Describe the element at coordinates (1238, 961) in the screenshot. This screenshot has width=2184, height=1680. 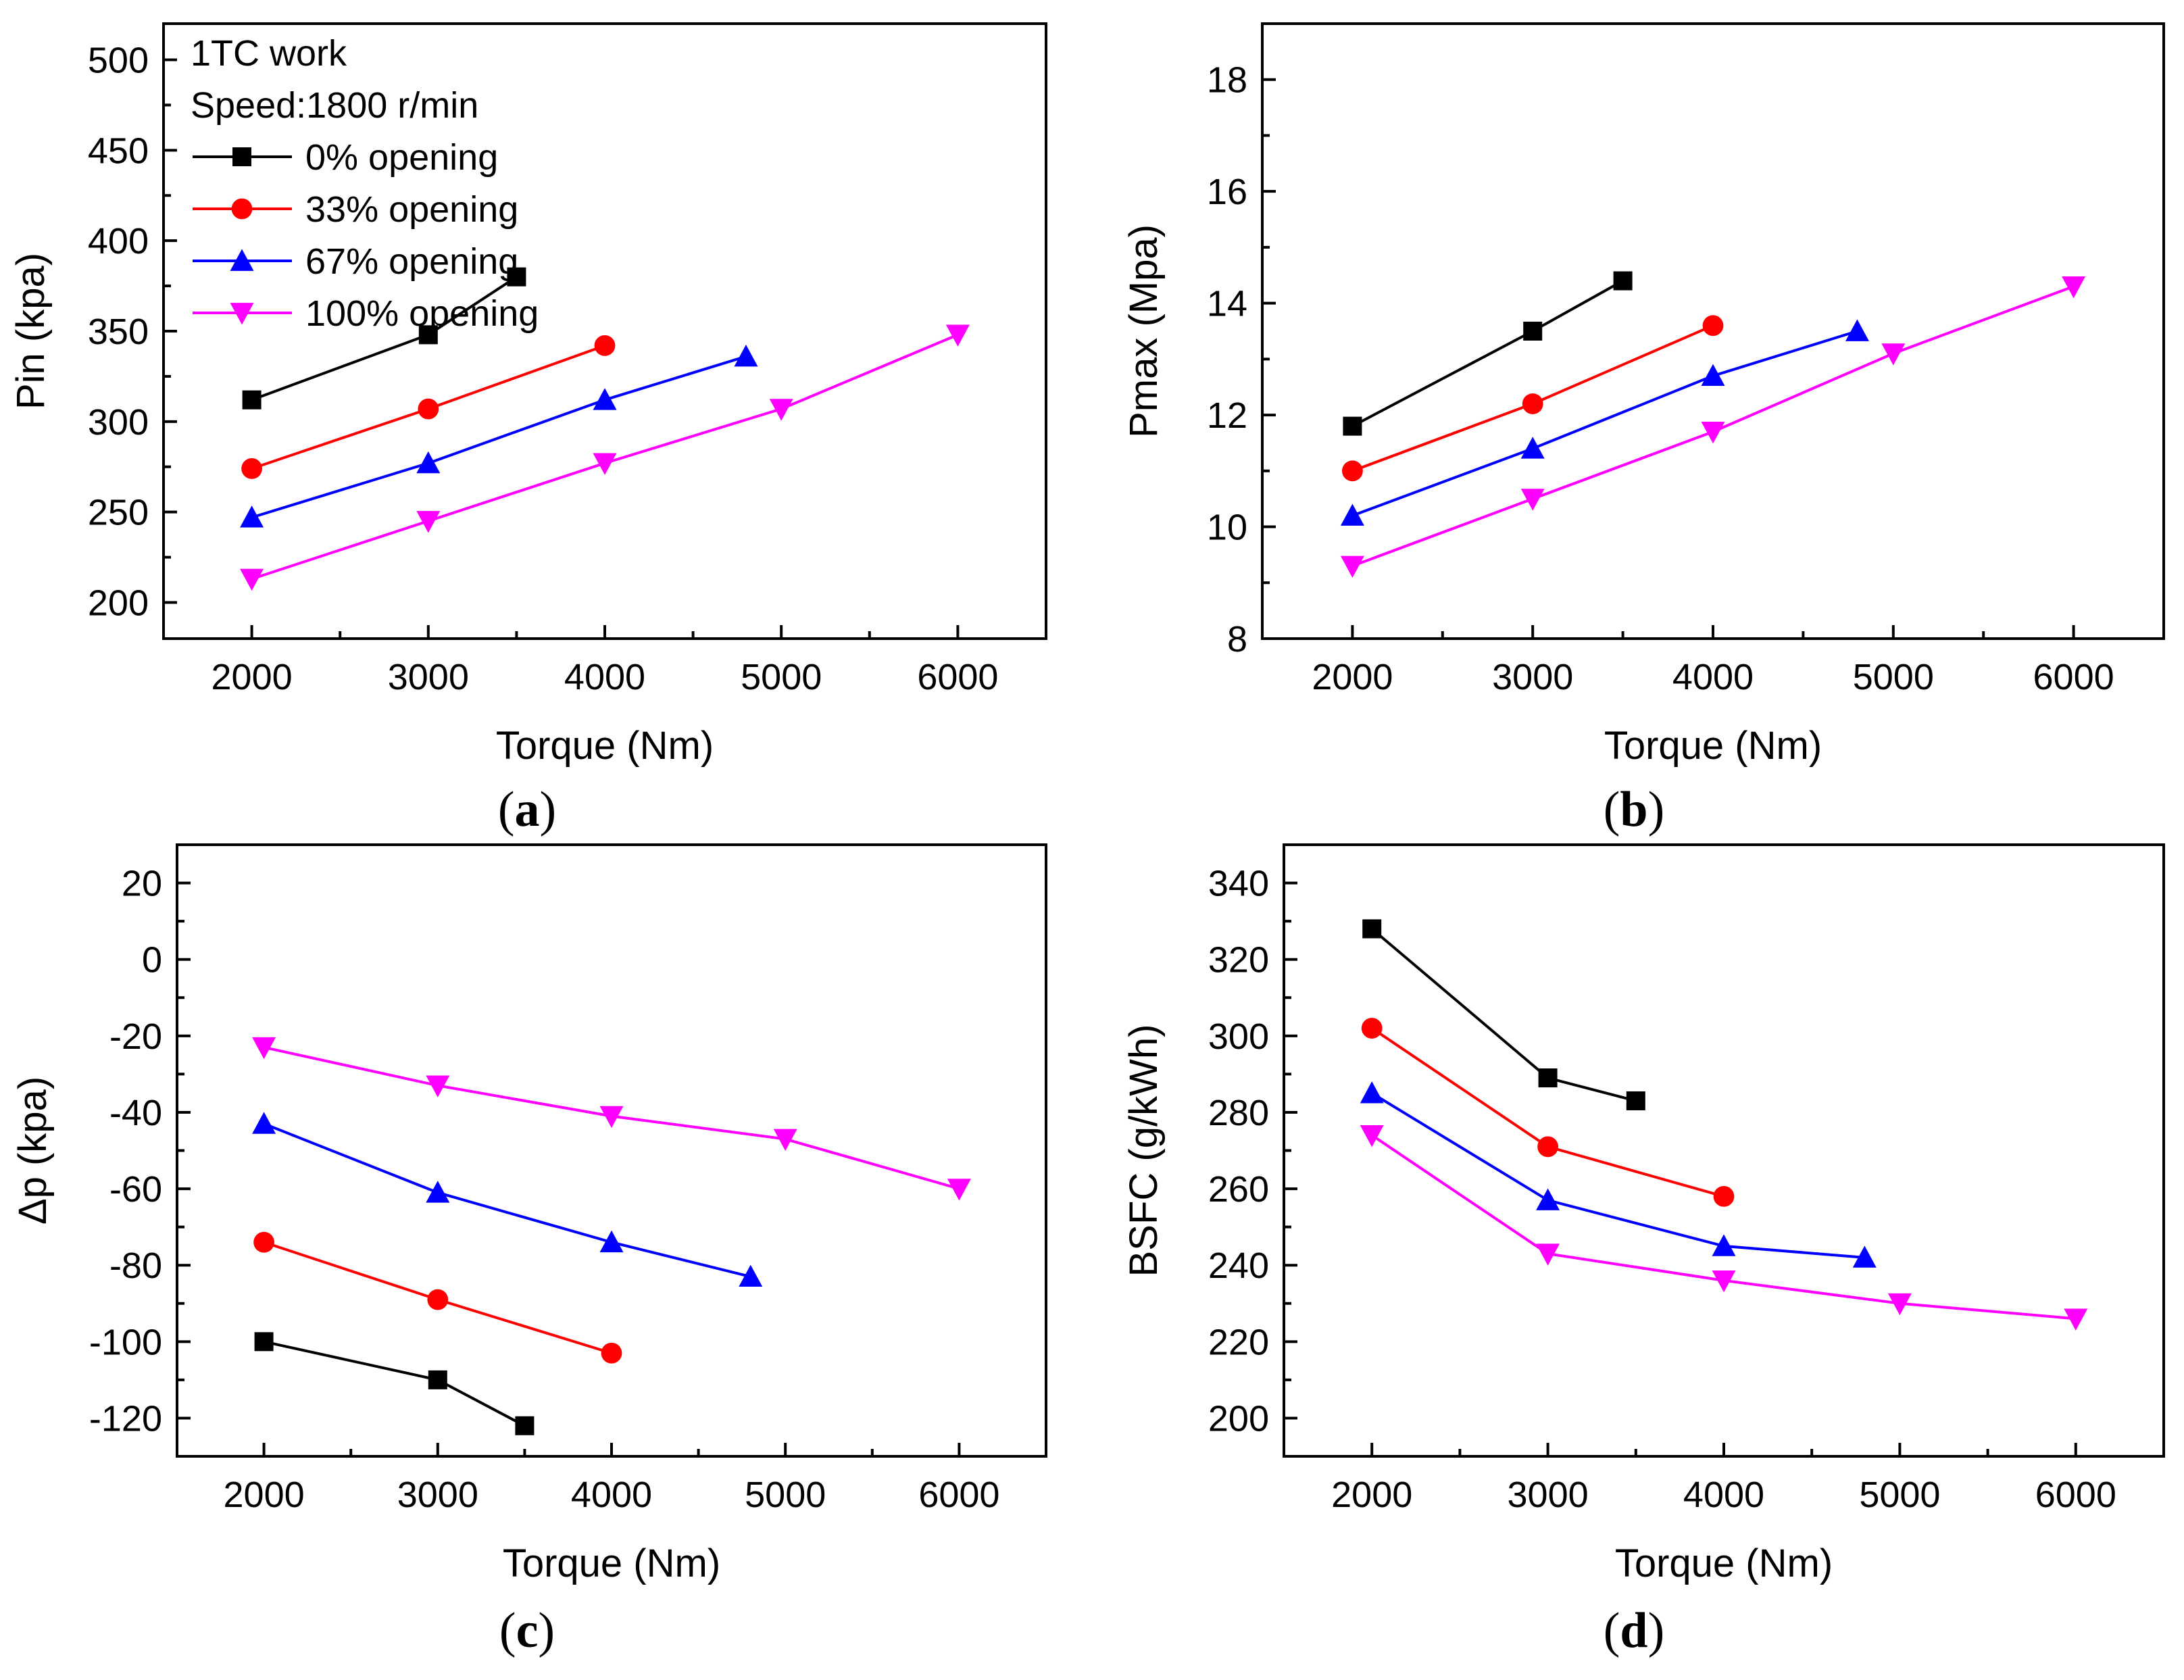
I see `y-tick-label: 320` at that location.